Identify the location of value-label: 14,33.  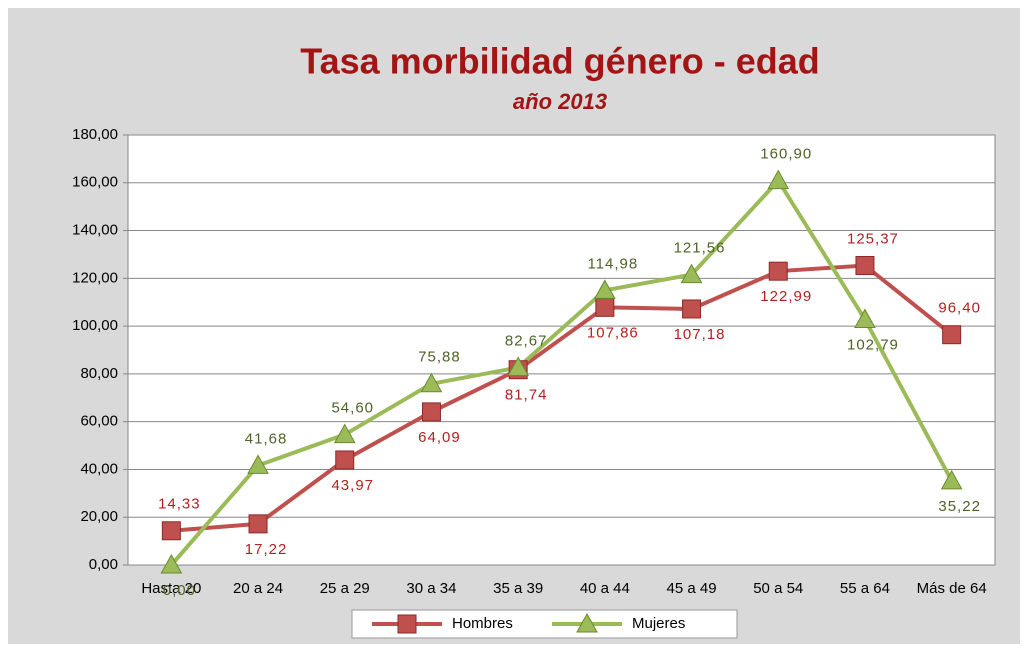
(179, 504).